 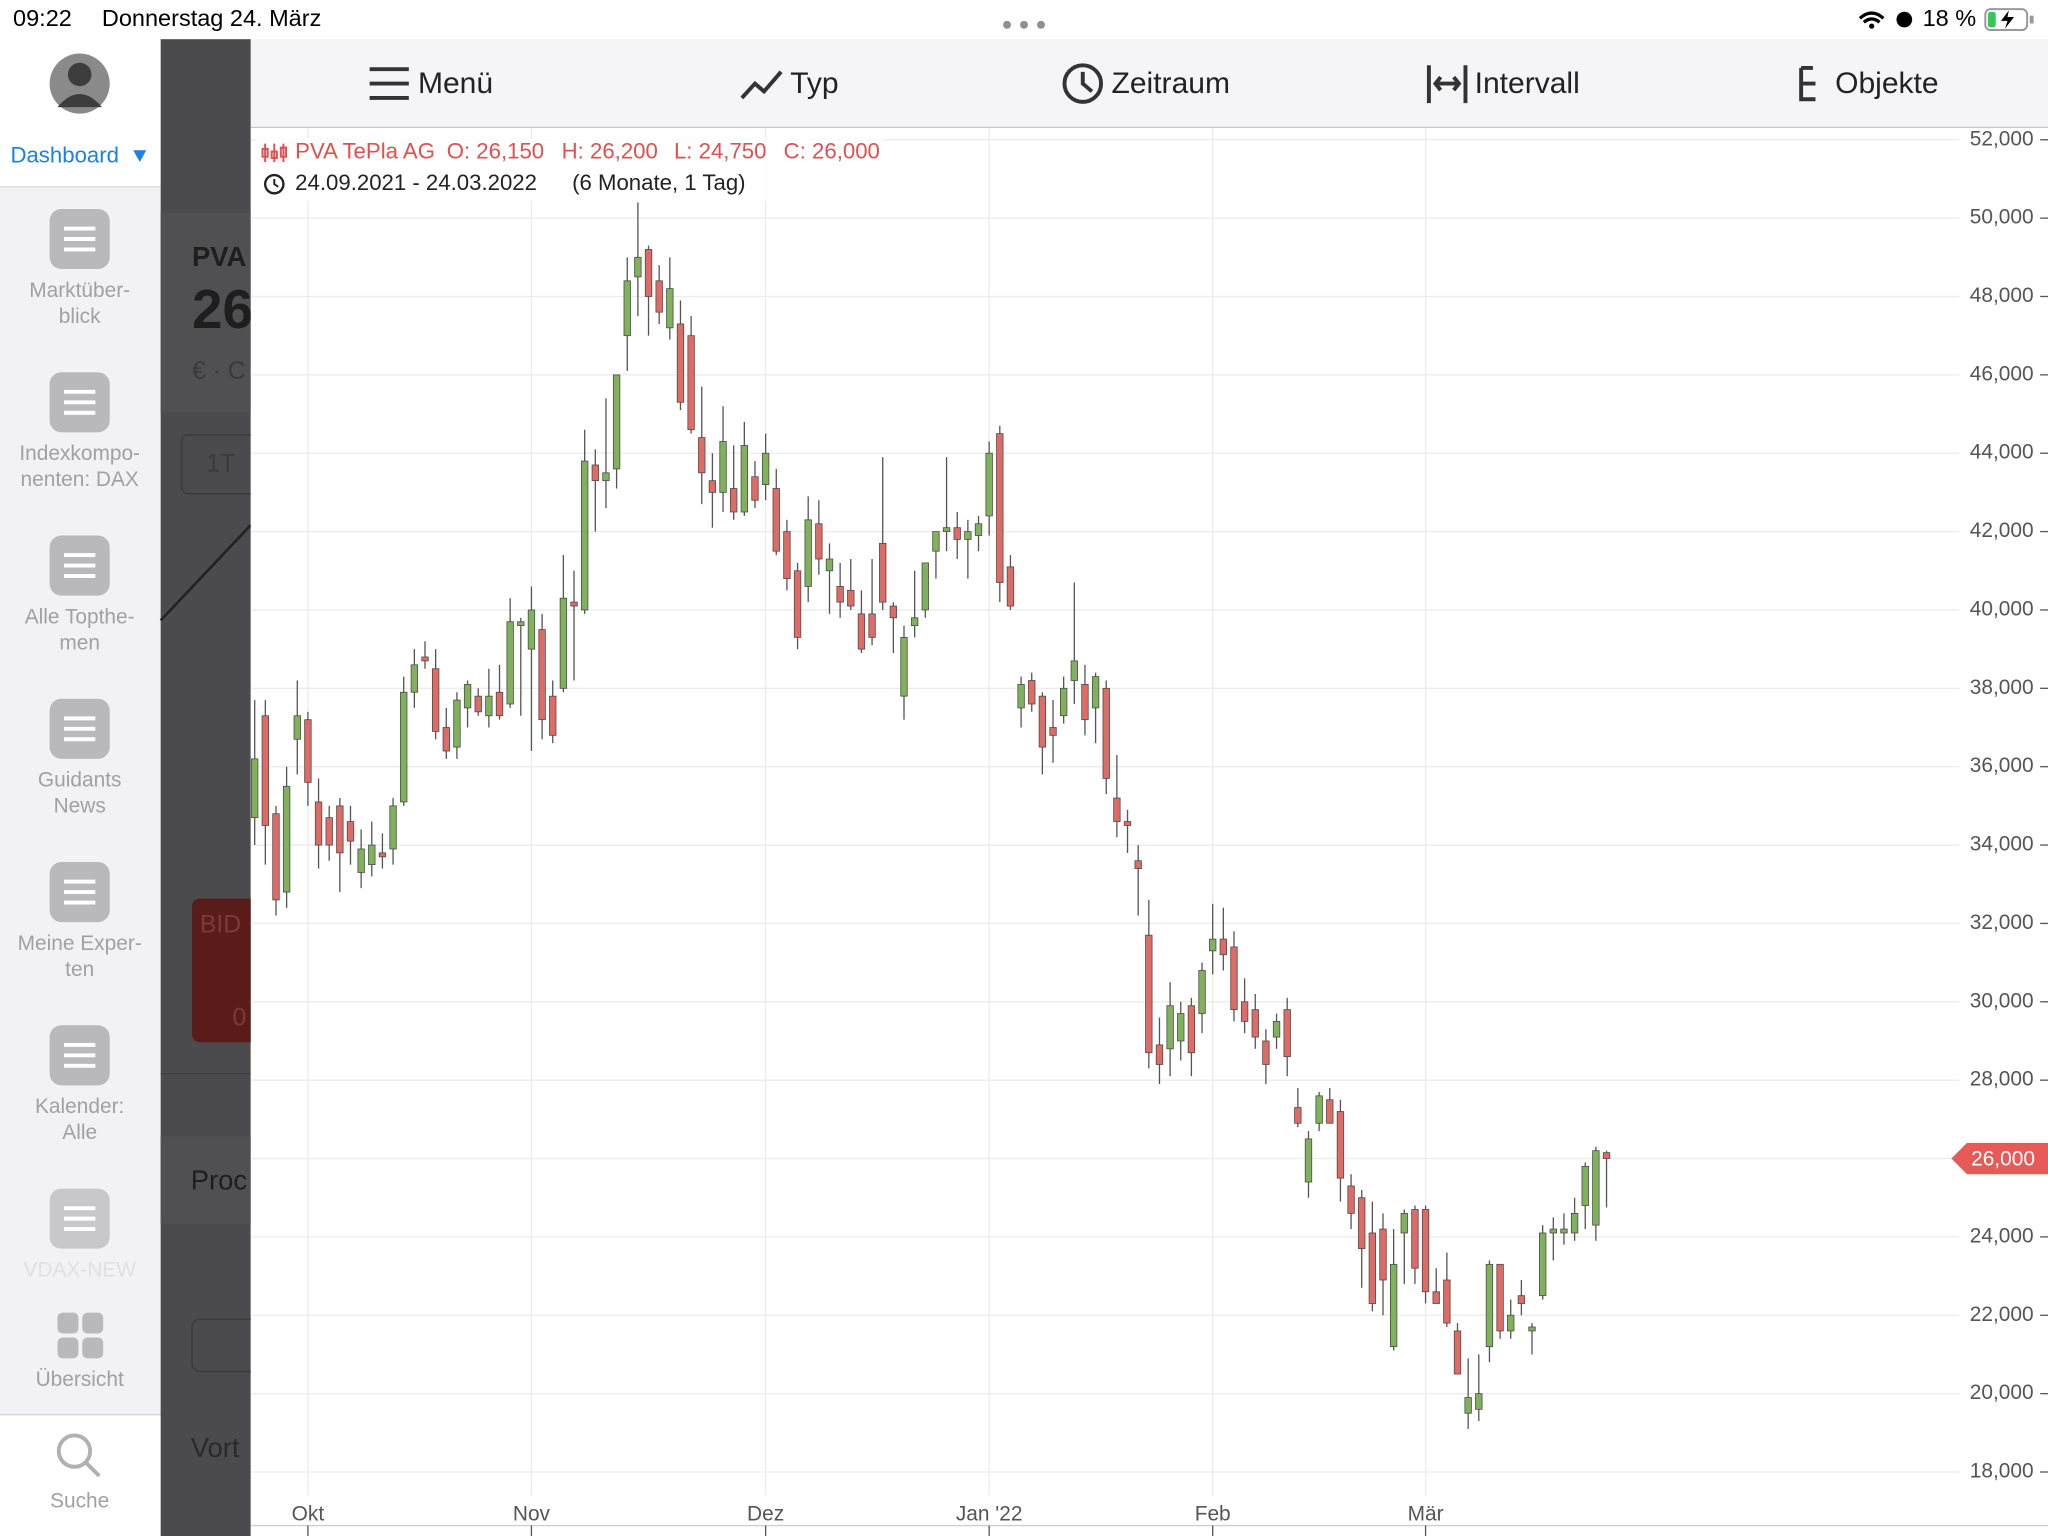 What do you see at coordinates (80, 316) in the screenshot?
I see `nav-label: blick` at bounding box center [80, 316].